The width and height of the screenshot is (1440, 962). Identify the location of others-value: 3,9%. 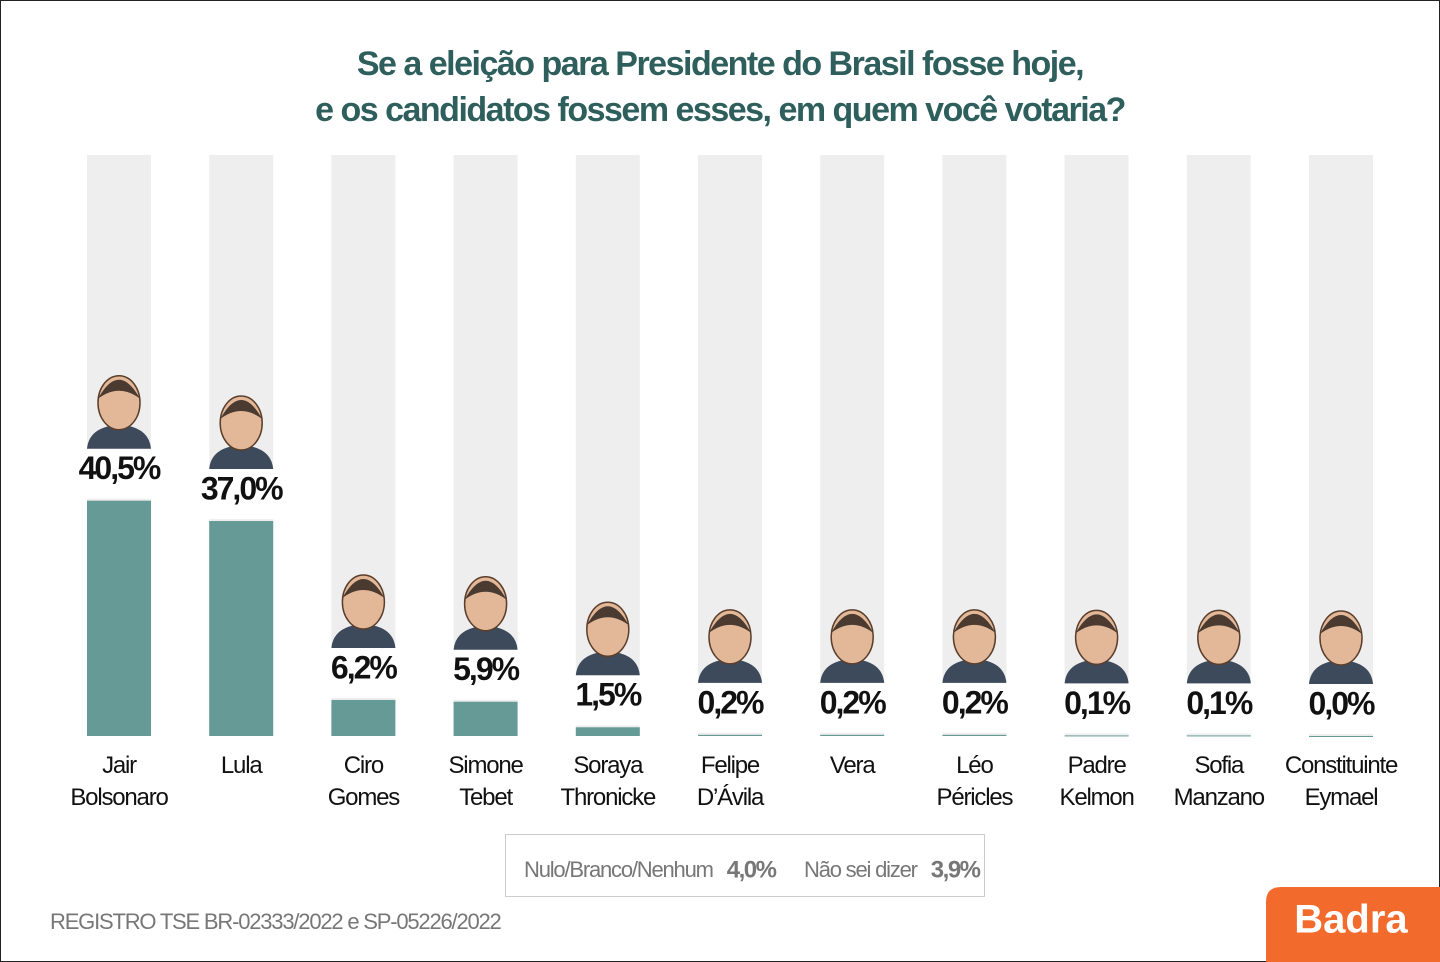
(956, 869).